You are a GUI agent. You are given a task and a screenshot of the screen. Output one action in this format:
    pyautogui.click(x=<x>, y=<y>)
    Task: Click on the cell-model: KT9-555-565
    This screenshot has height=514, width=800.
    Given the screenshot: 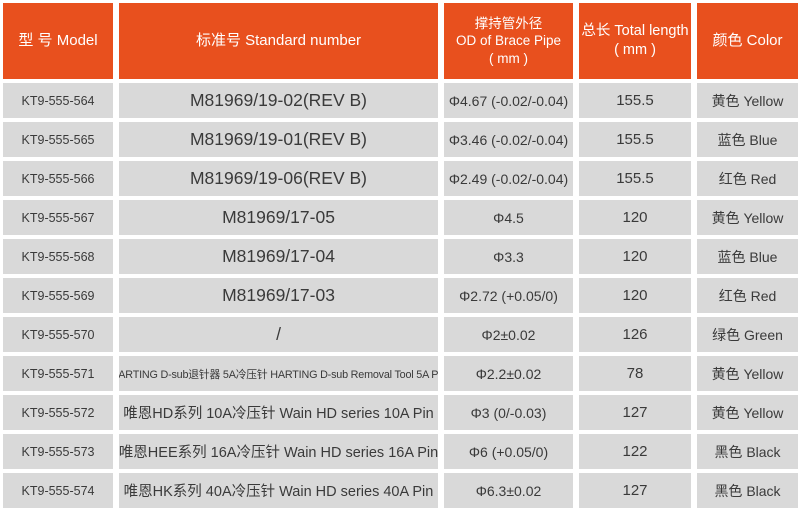 What is the action you would take?
    pyautogui.click(x=58, y=139)
    